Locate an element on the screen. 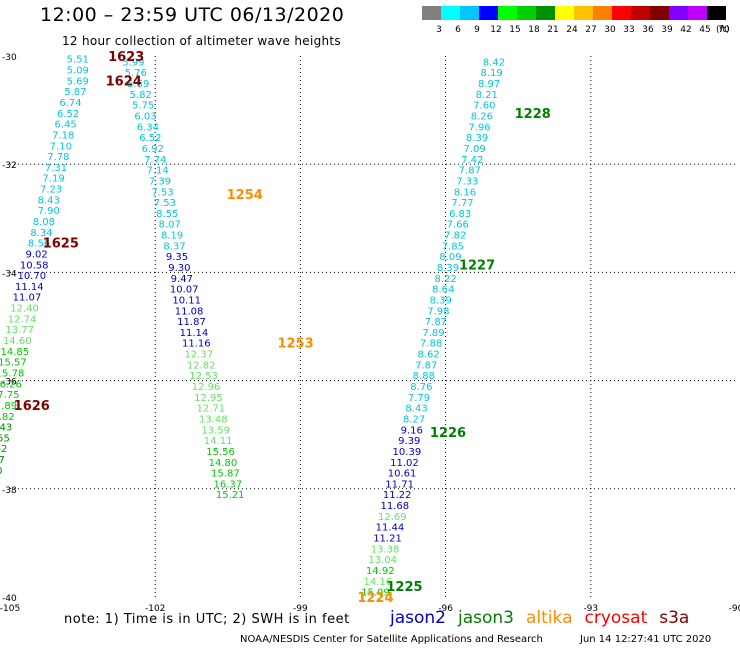  wave-height-value: 7.39 is located at coordinates (160, 181).